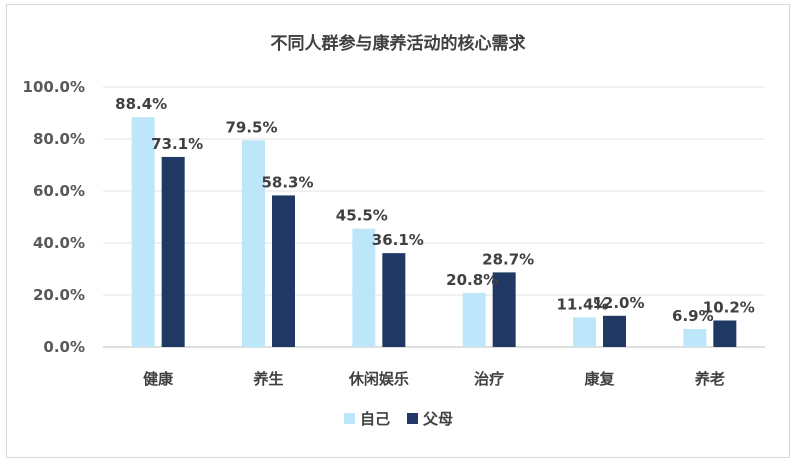 This screenshot has width=797, height=465. Describe the element at coordinates (59, 191) in the screenshot. I see `y-tick-label: 60.0%` at that location.